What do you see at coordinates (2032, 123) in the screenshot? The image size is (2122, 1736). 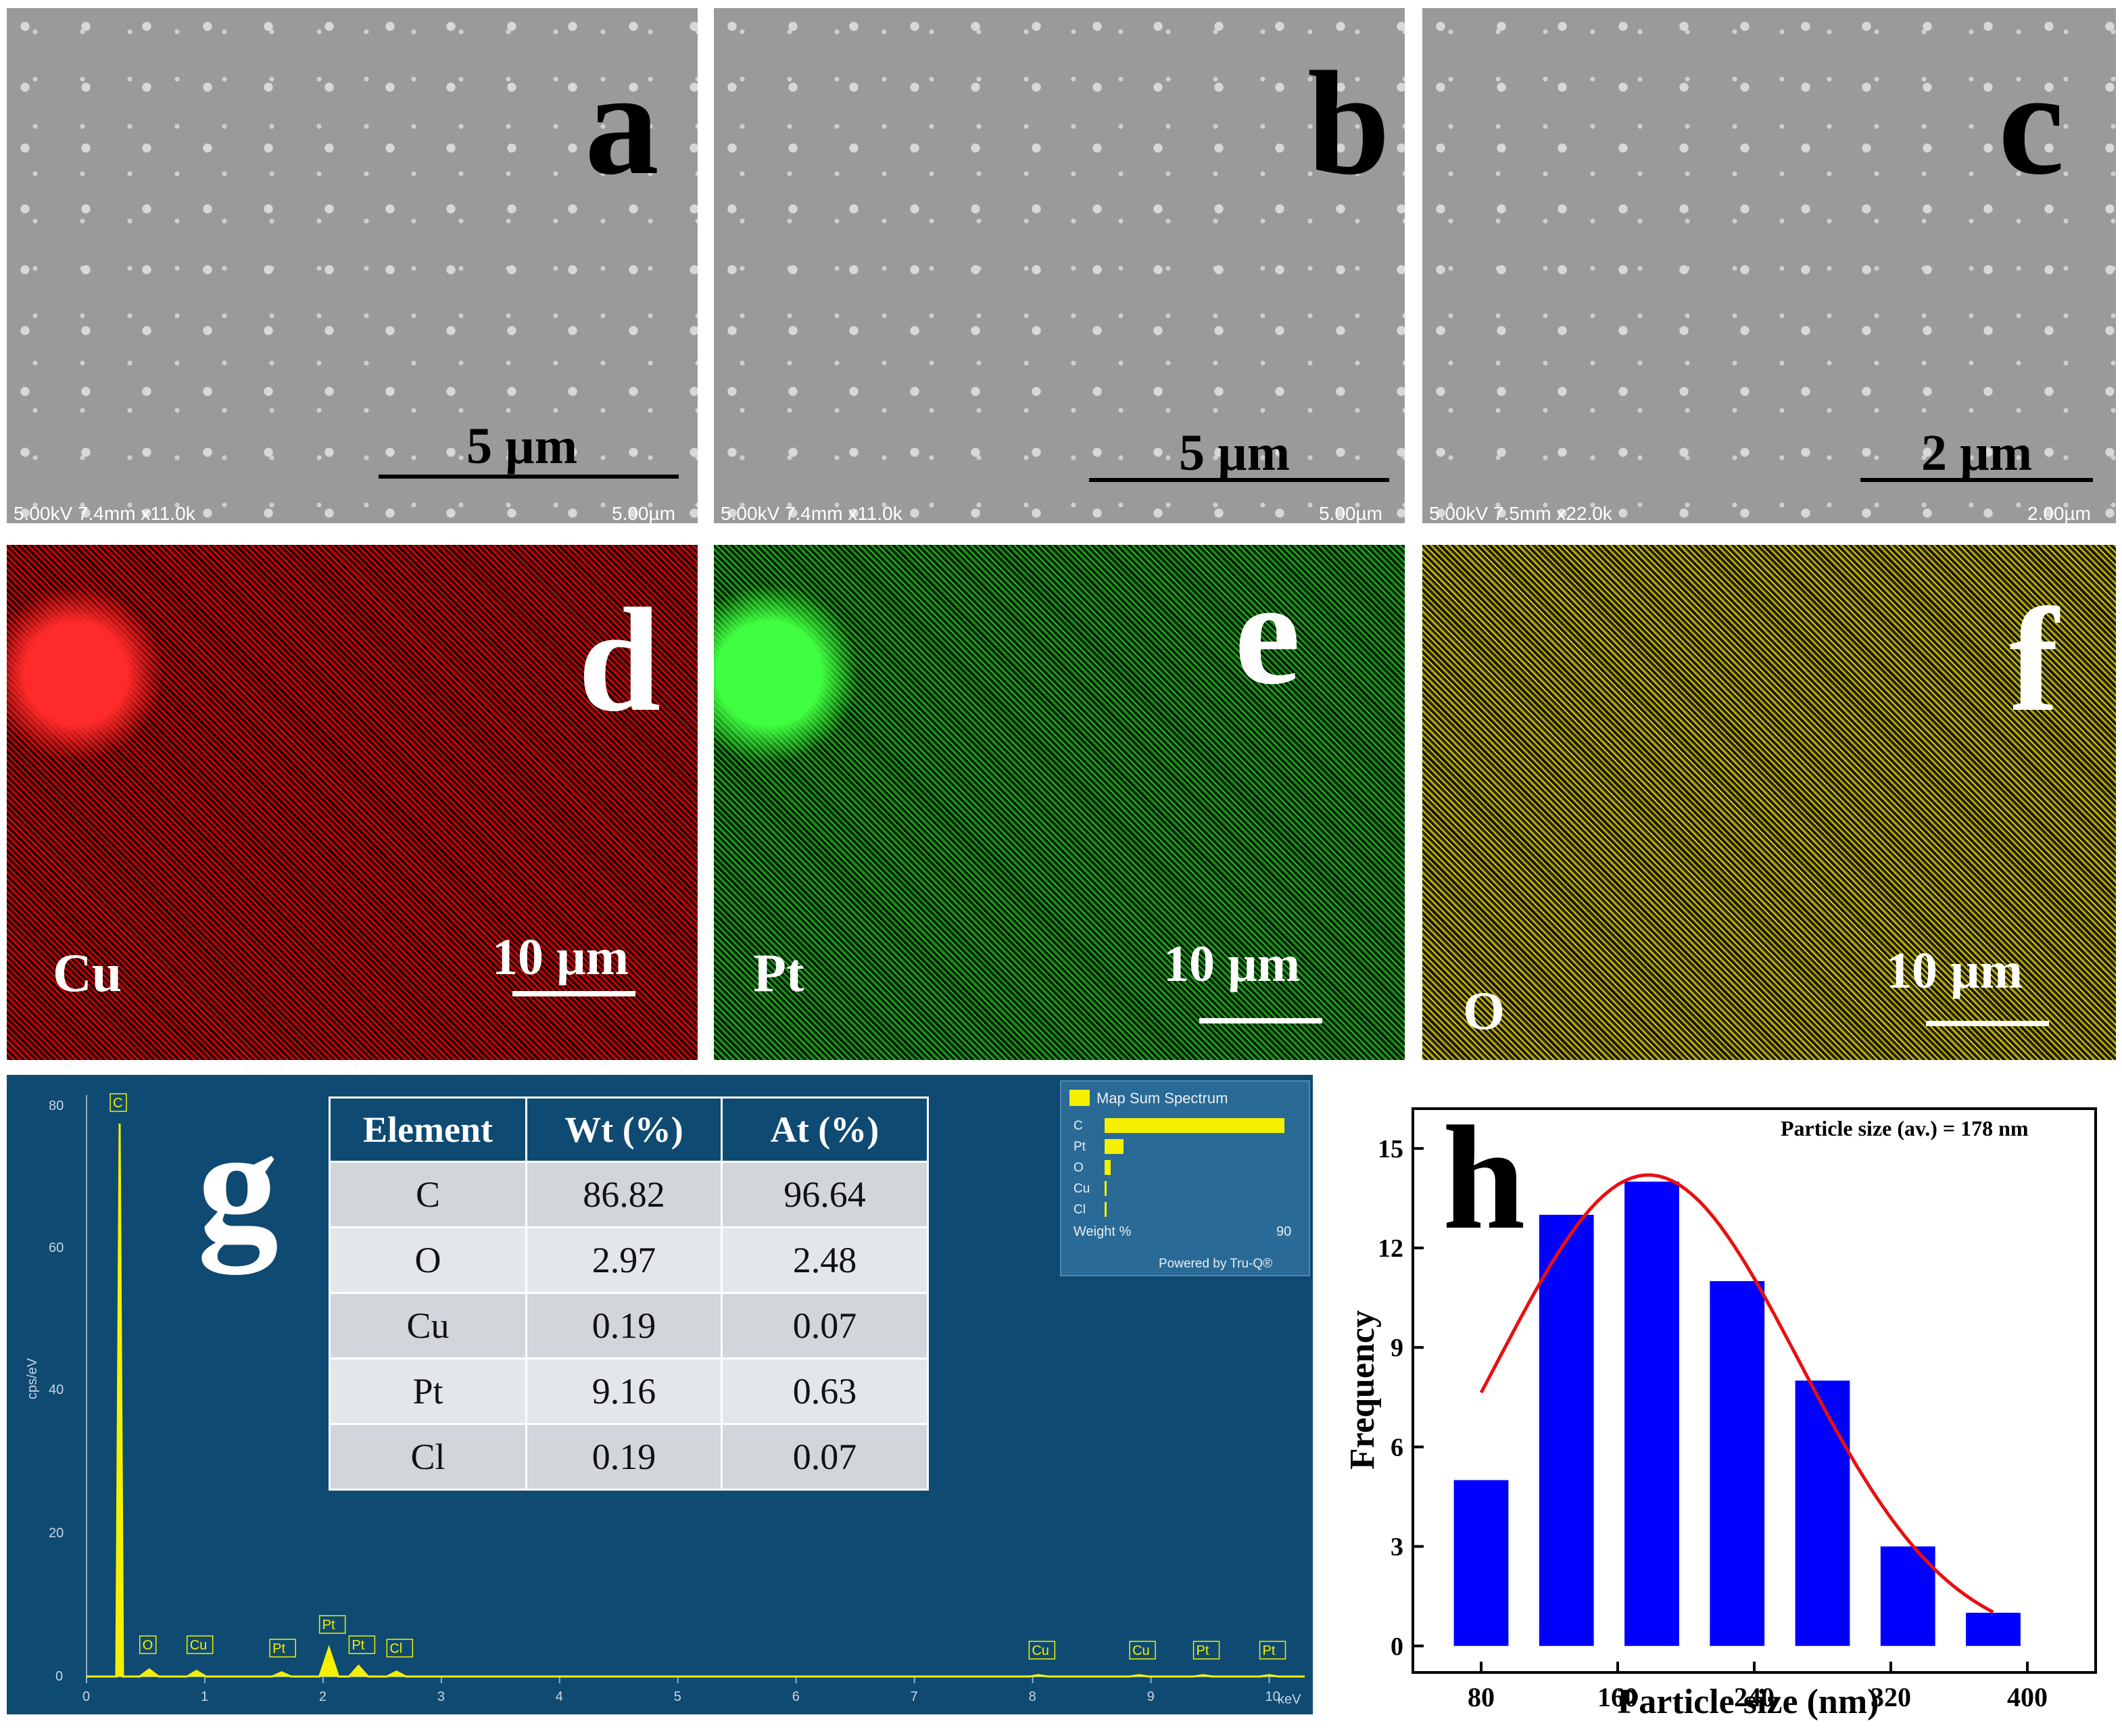 I see `panel-letter-c: c` at bounding box center [2032, 123].